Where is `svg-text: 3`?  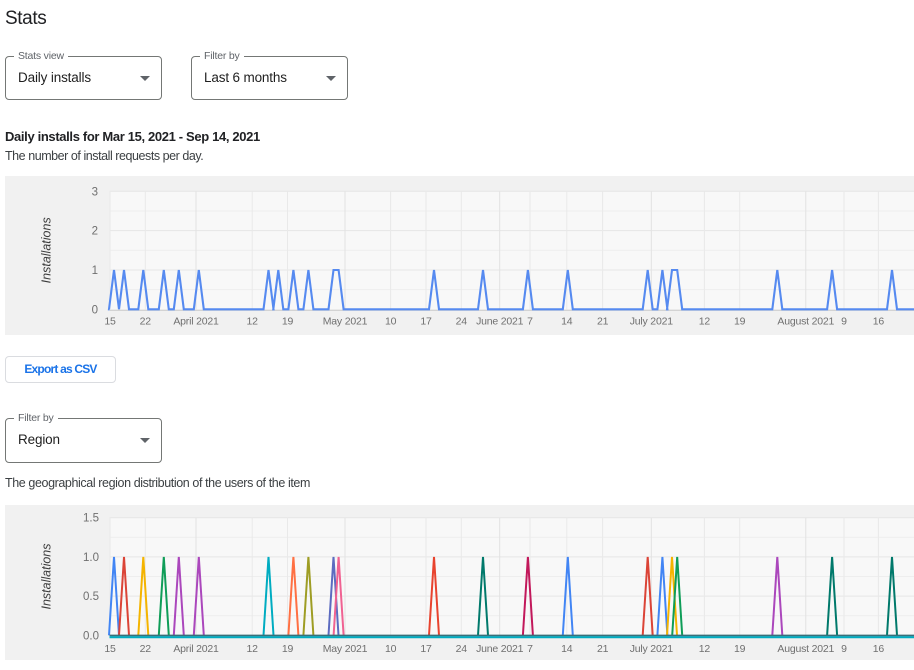
svg-text: 3 is located at coordinates (95, 192).